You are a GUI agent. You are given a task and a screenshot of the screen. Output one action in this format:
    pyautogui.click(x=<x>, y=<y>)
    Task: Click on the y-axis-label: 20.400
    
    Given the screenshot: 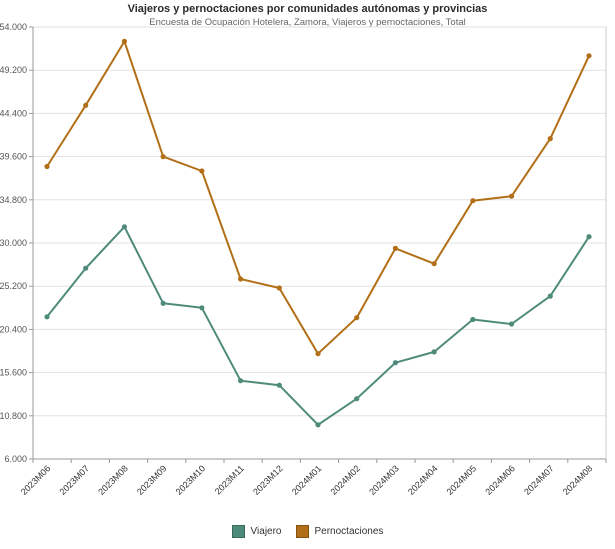 What is the action you would take?
    pyautogui.click(x=13, y=329)
    